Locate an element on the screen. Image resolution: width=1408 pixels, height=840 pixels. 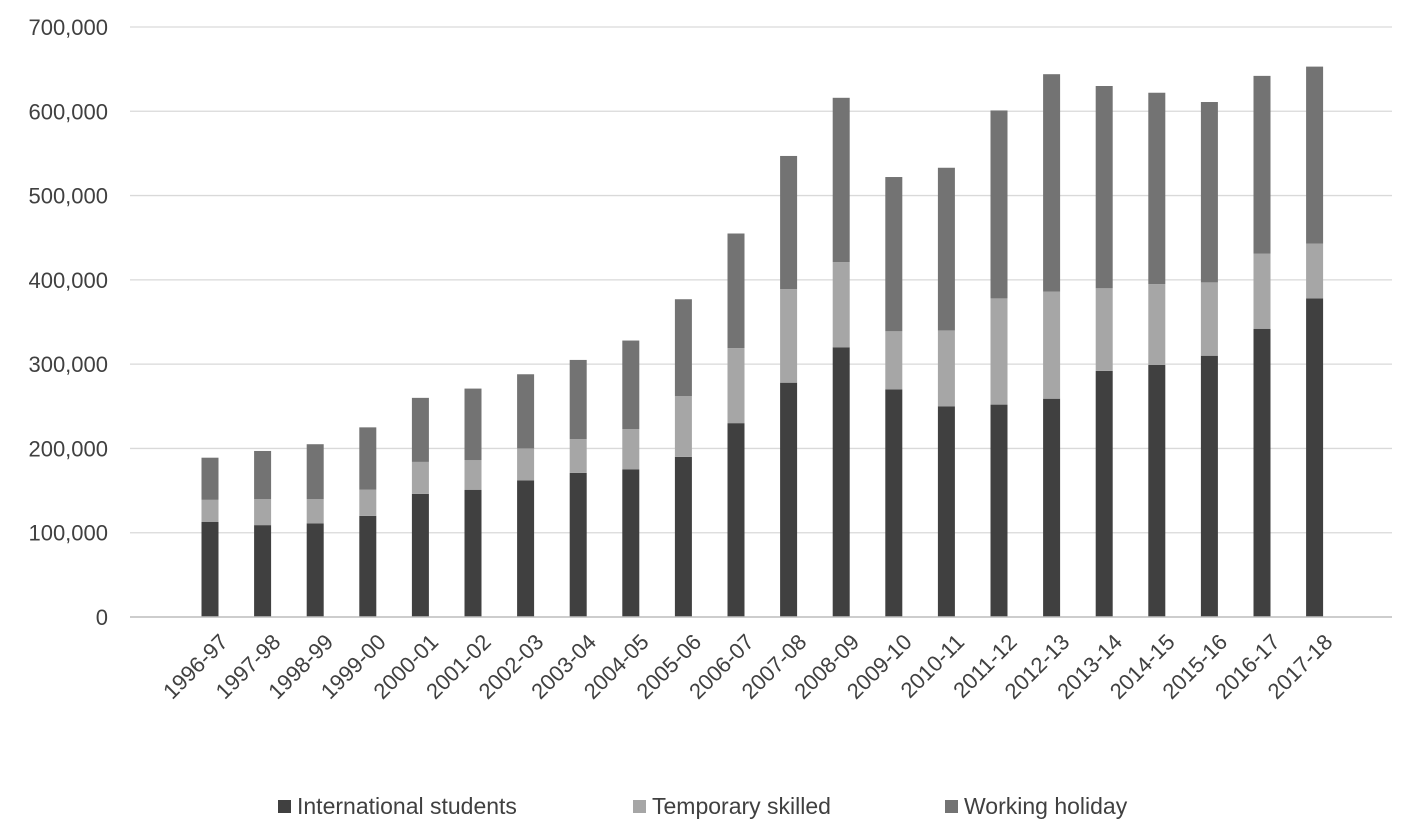
legend-swatch-working-holiday is located at coordinates (951, 806).